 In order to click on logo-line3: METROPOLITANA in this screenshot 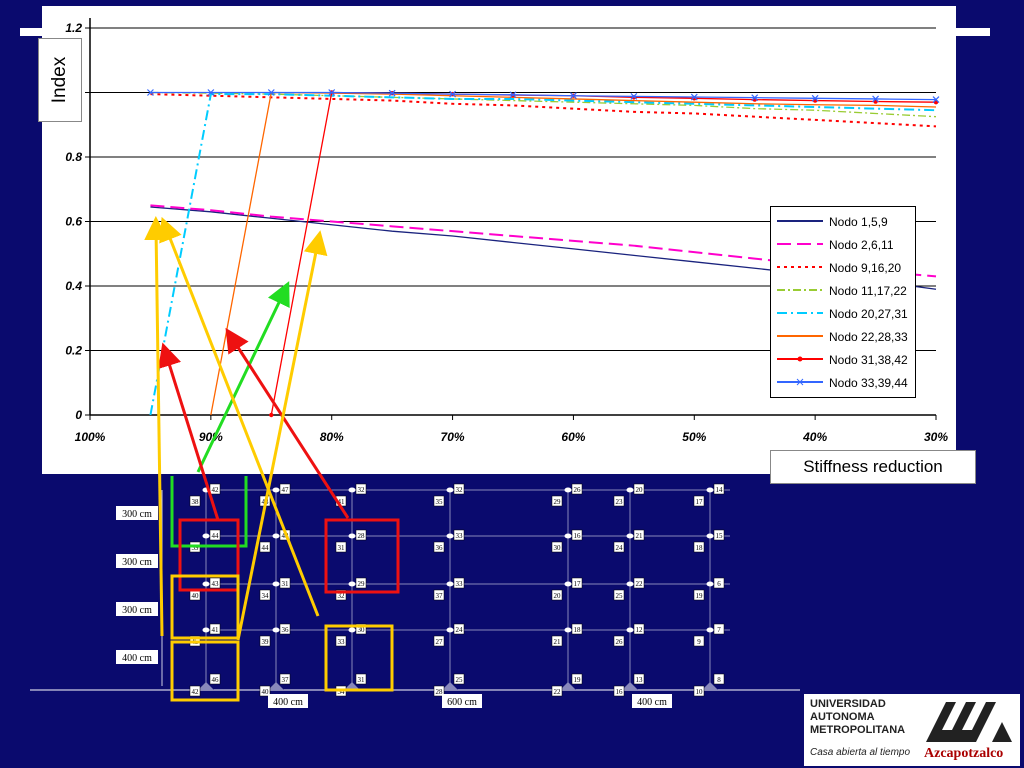, I will do `click(858, 730)`.